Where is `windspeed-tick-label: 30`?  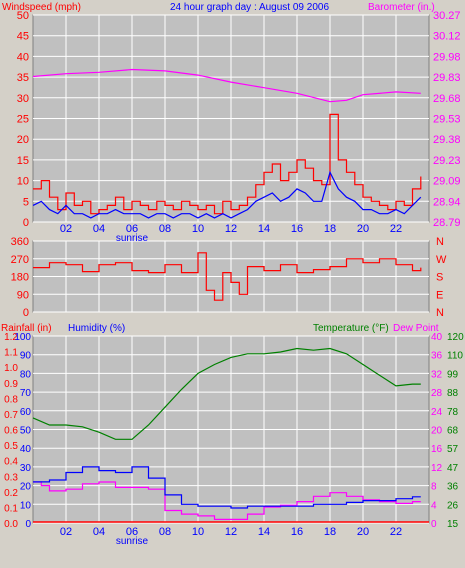 windspeed-tick-label: 30 is located at coordinates (23, 99).